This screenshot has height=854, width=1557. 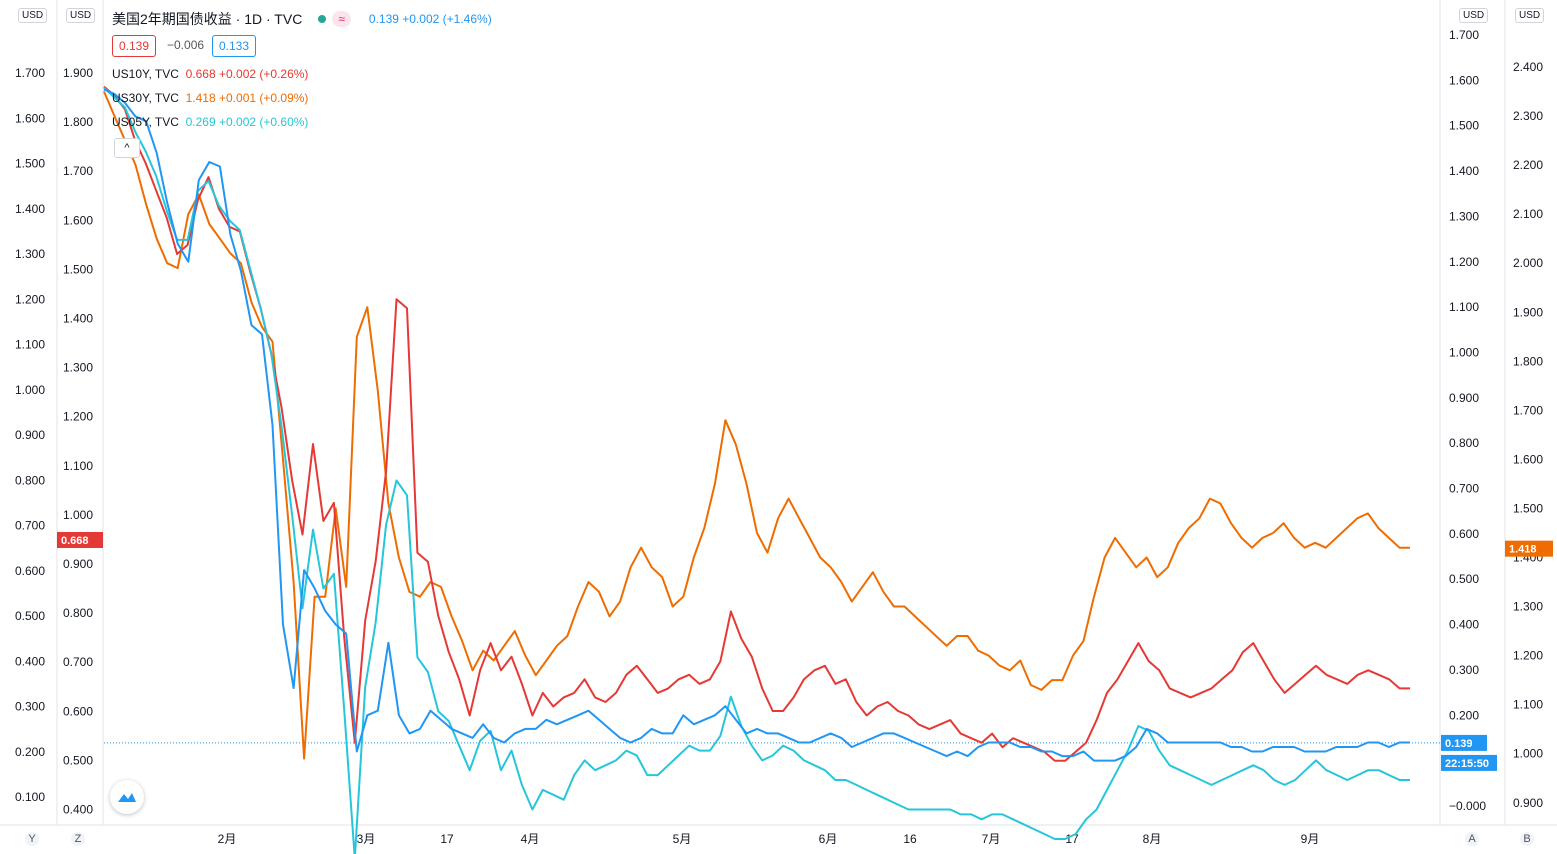 What do you see at coordinates (1152, 839) in the screenshot?
I see `x-tick-label: 8月` at bounding box center [1152, 839].